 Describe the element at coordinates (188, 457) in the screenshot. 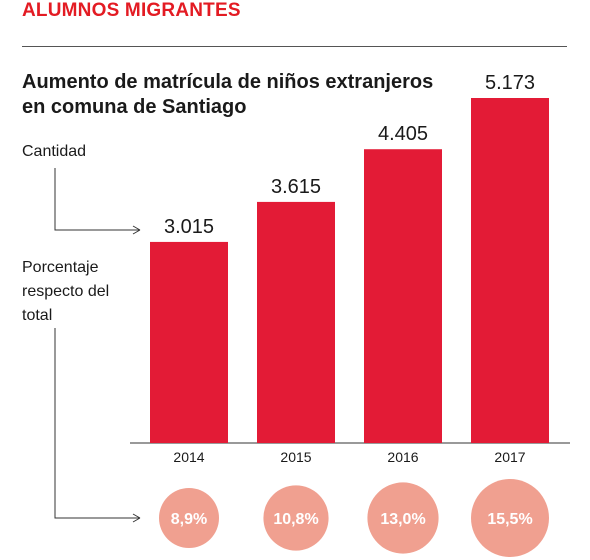

I see `x-tick-label-2014: 2014` at that location.